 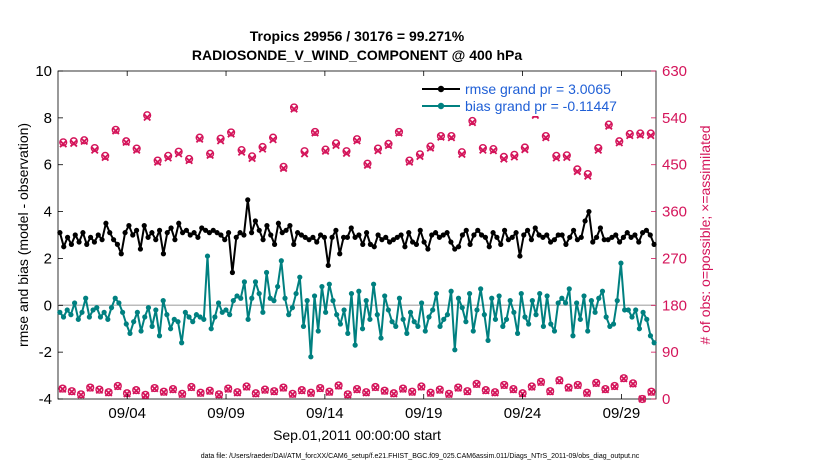 I want to click on y-left-tick-label: 0, so click(x=48, y=305).